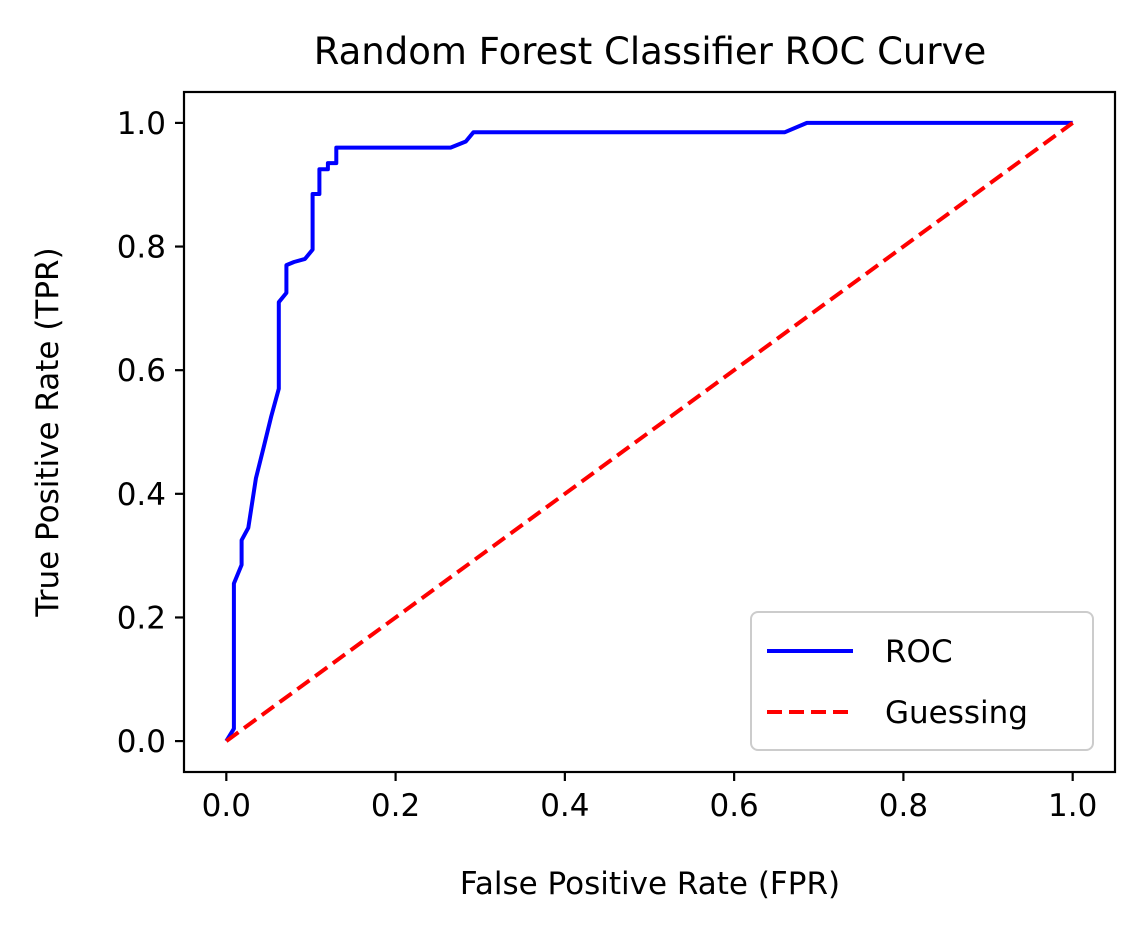 Image resolution: width=1144 pixels, height=936 pixels. I want to click on y-axis-label: True Positive Rate (TPR), so click(48, 432).